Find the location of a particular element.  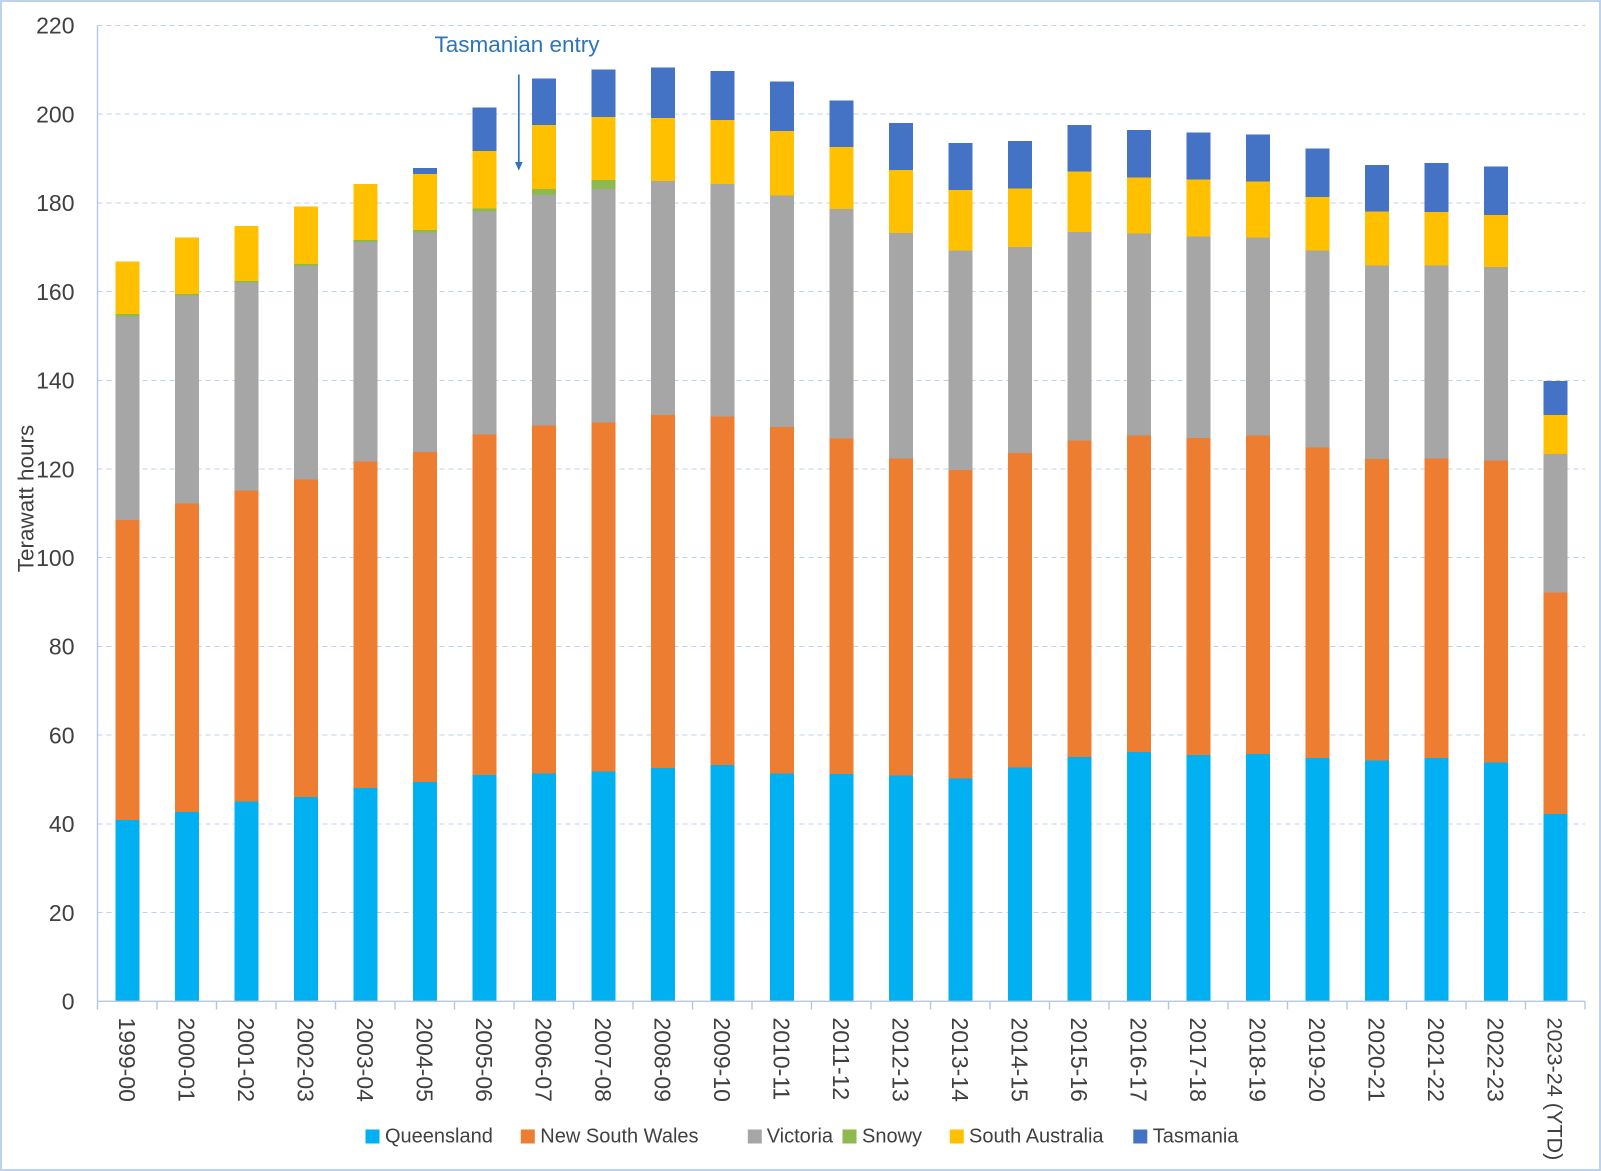

svg-text: 2021-22 is located at coordinates (1436, 1060).